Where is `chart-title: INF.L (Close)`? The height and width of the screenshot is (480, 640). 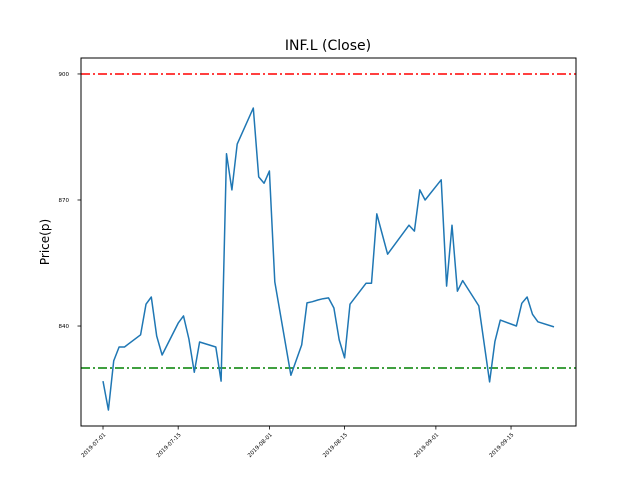 chart-title: INF.L (Close) is located at coordinates (328, 46).